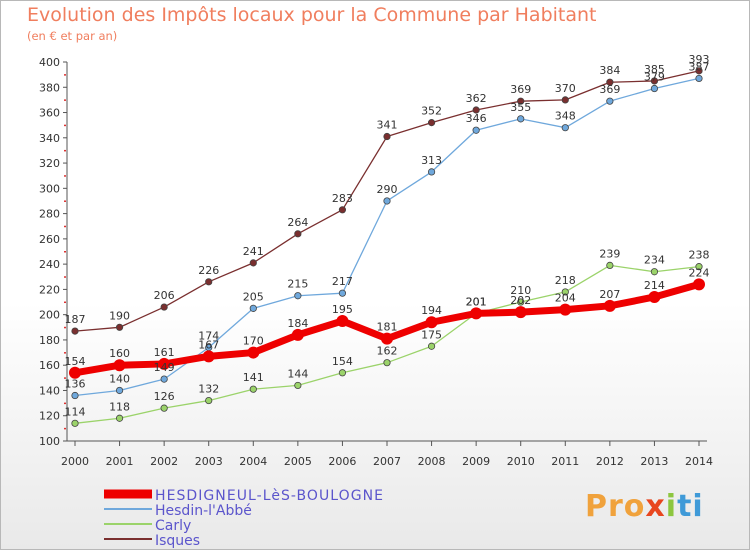 This screenshot has width=750, height=551. Describe the element at coordinates (699, 272) in the screenshot. I see `data-label: 224` at that location.